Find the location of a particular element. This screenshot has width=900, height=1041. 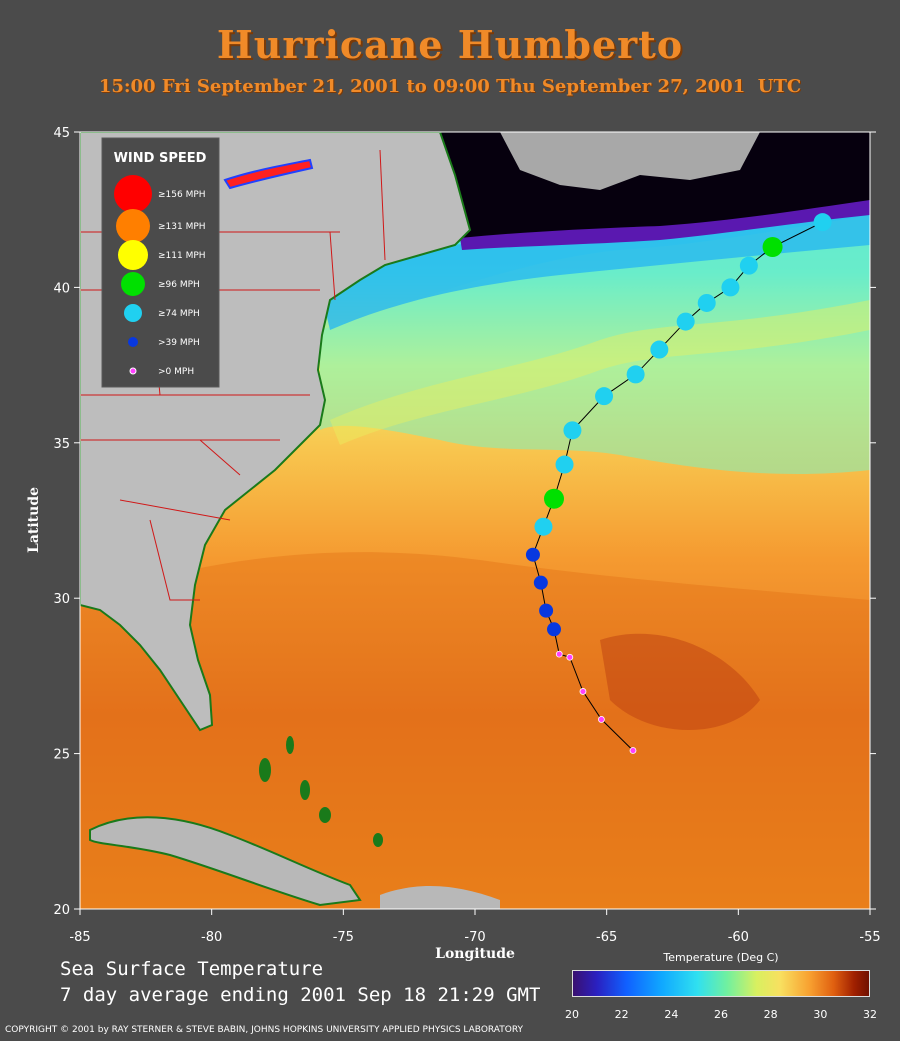

colorbar-tick-label: 20 is located at coordinates (572, 1014).